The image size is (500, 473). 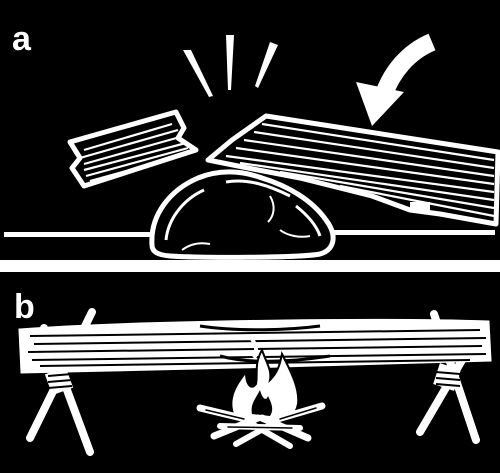 I want to click on panel-a-label: a, so click(x=22, y=39).